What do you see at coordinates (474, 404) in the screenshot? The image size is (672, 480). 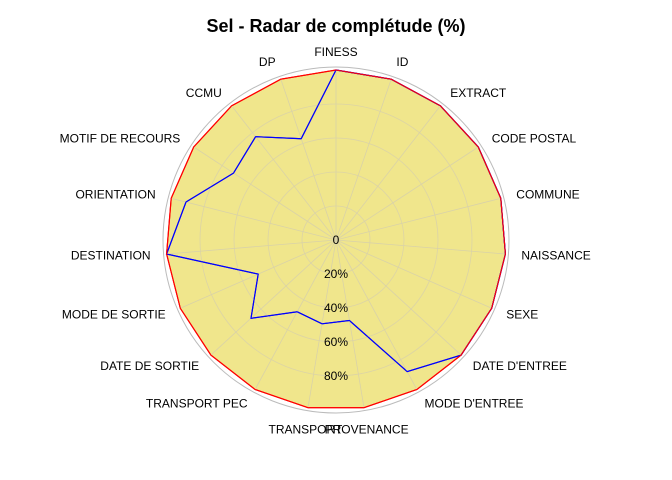 I see `category-label: MODE D'ENTREE` at bounding box center [474, 404].